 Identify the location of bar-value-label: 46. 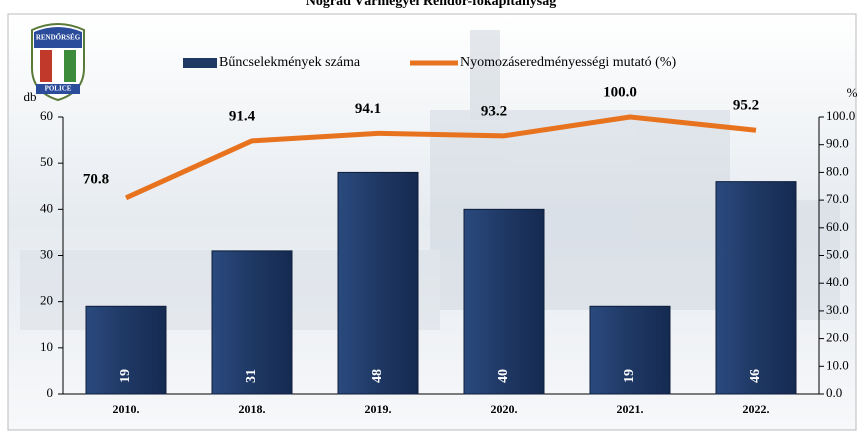
(755, 376).